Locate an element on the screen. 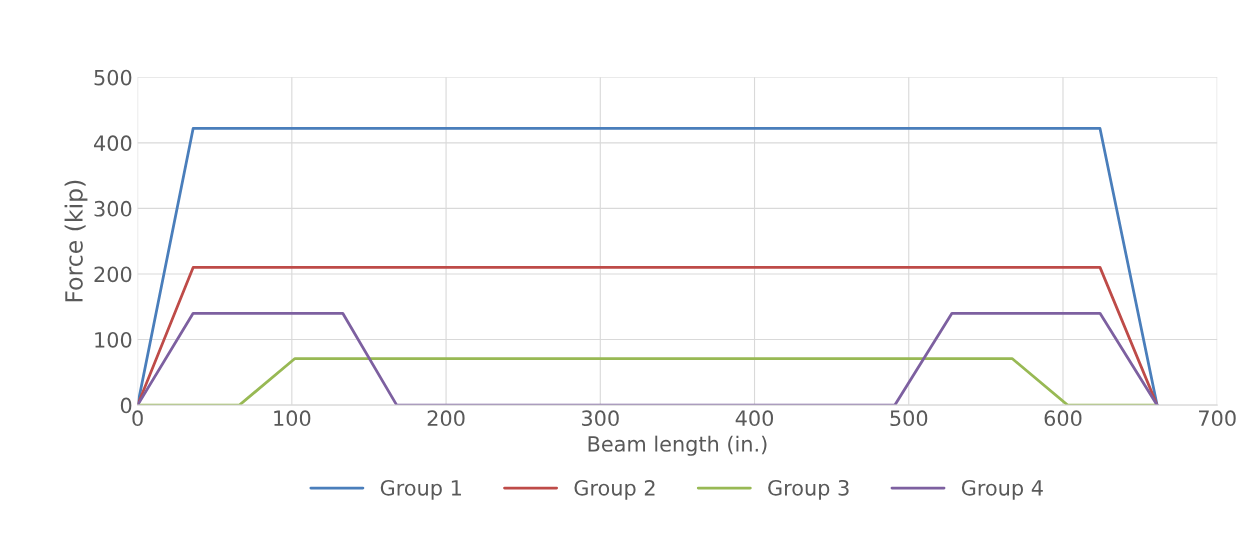 This screenshot has width=1251, height=533. x-tick-label: 200 is located at coordinates (446, 418).